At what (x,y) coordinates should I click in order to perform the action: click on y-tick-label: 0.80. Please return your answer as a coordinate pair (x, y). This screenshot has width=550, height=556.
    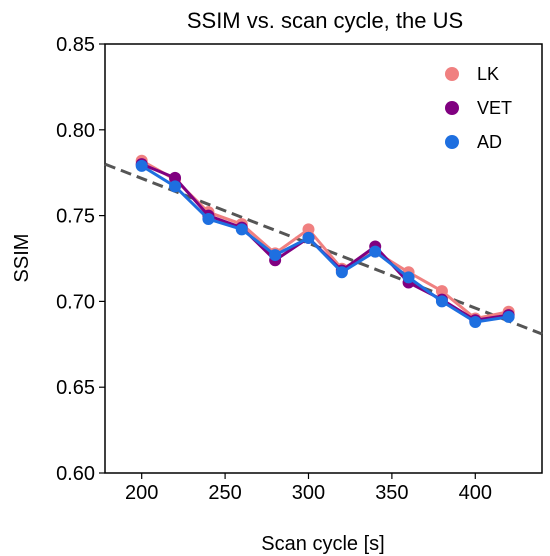
    Looking at the image, I should click on (75, 131).